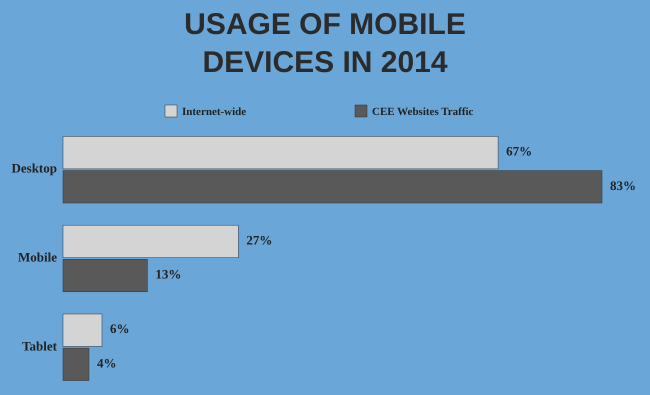  What do you see at coordinates (214, 112) in the screenshot?
I see `legend-label: Internet-wide` at bounding box center [214, 112].